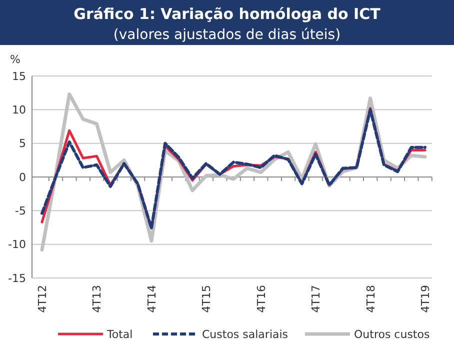 The height and width of the screenshot is (347, 454). What do you see at coordinates (227, 35) in the screenshot?
I see `chart-subtitle: (valores ajustados de dias úteis)` at bounding box center [227, 35].